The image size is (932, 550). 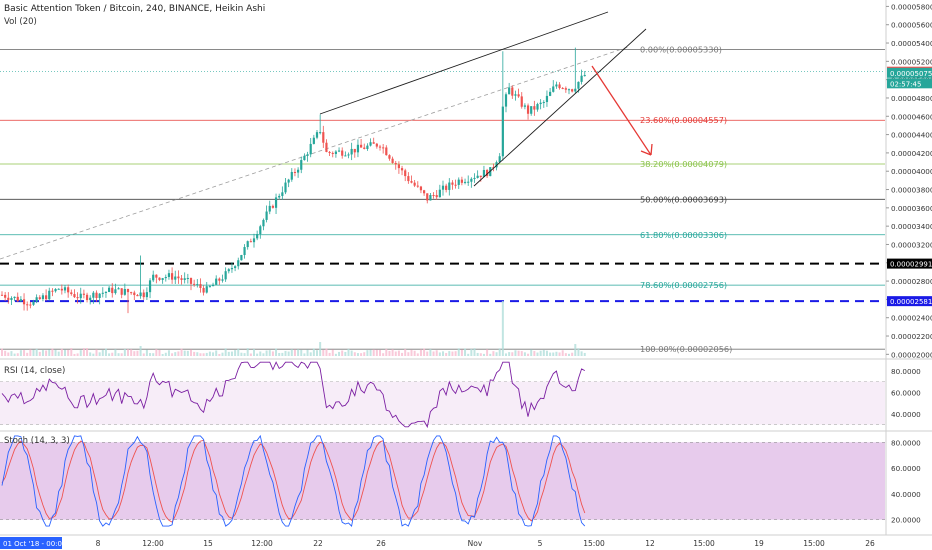 I want to click on fib-level-label: 78.60%(0.00002756), so click(x=683, y=285).